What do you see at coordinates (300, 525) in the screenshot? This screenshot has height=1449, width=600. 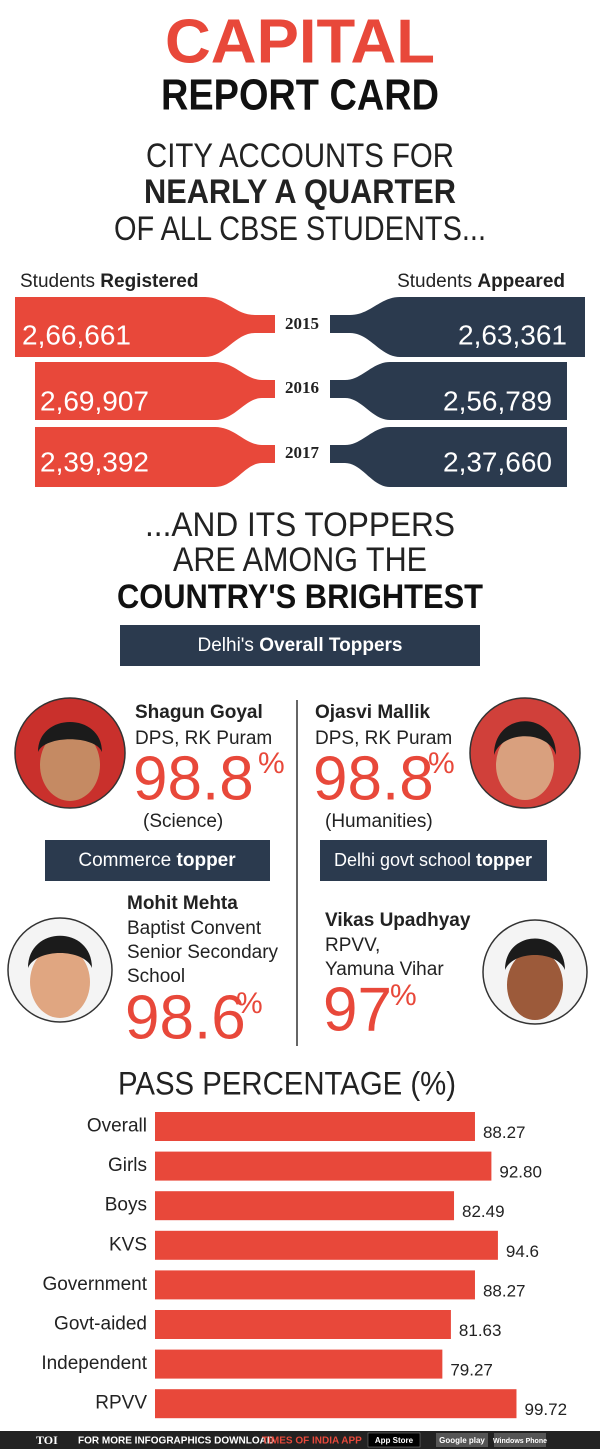 I see `heading-line: ...AND ITS TOPPERS` at bounding box center [300, 525].